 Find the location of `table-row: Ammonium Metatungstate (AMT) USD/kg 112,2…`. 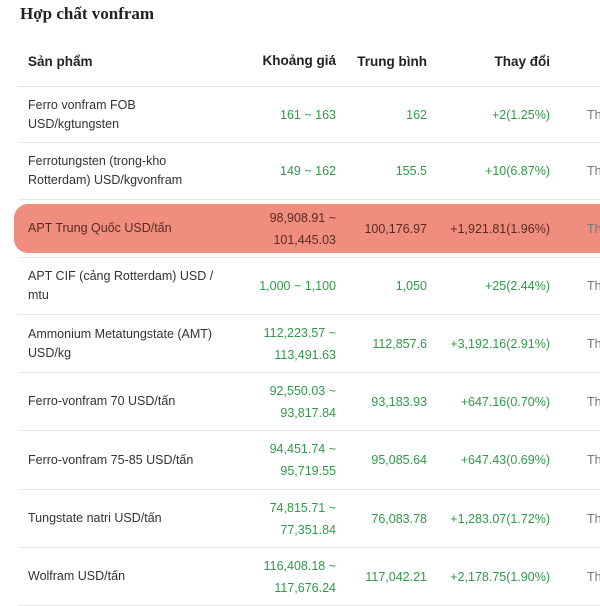

table-row: Ammonium Metatungstate (AMT) USD/kg 112,2… is located at coordinates (309, 344).